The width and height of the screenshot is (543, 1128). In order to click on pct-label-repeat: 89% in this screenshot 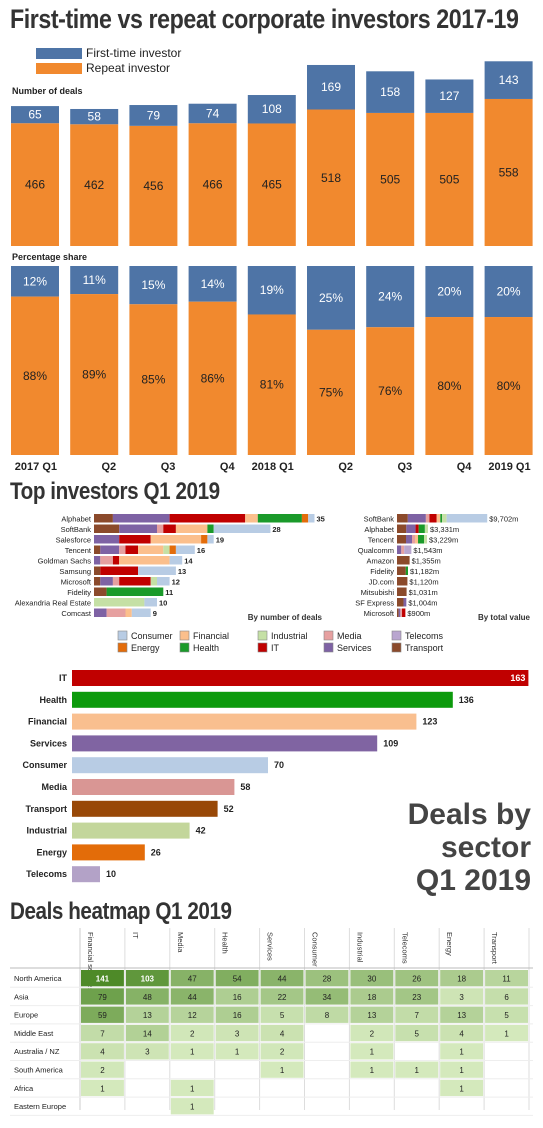, I will do `click(94, 375)`.